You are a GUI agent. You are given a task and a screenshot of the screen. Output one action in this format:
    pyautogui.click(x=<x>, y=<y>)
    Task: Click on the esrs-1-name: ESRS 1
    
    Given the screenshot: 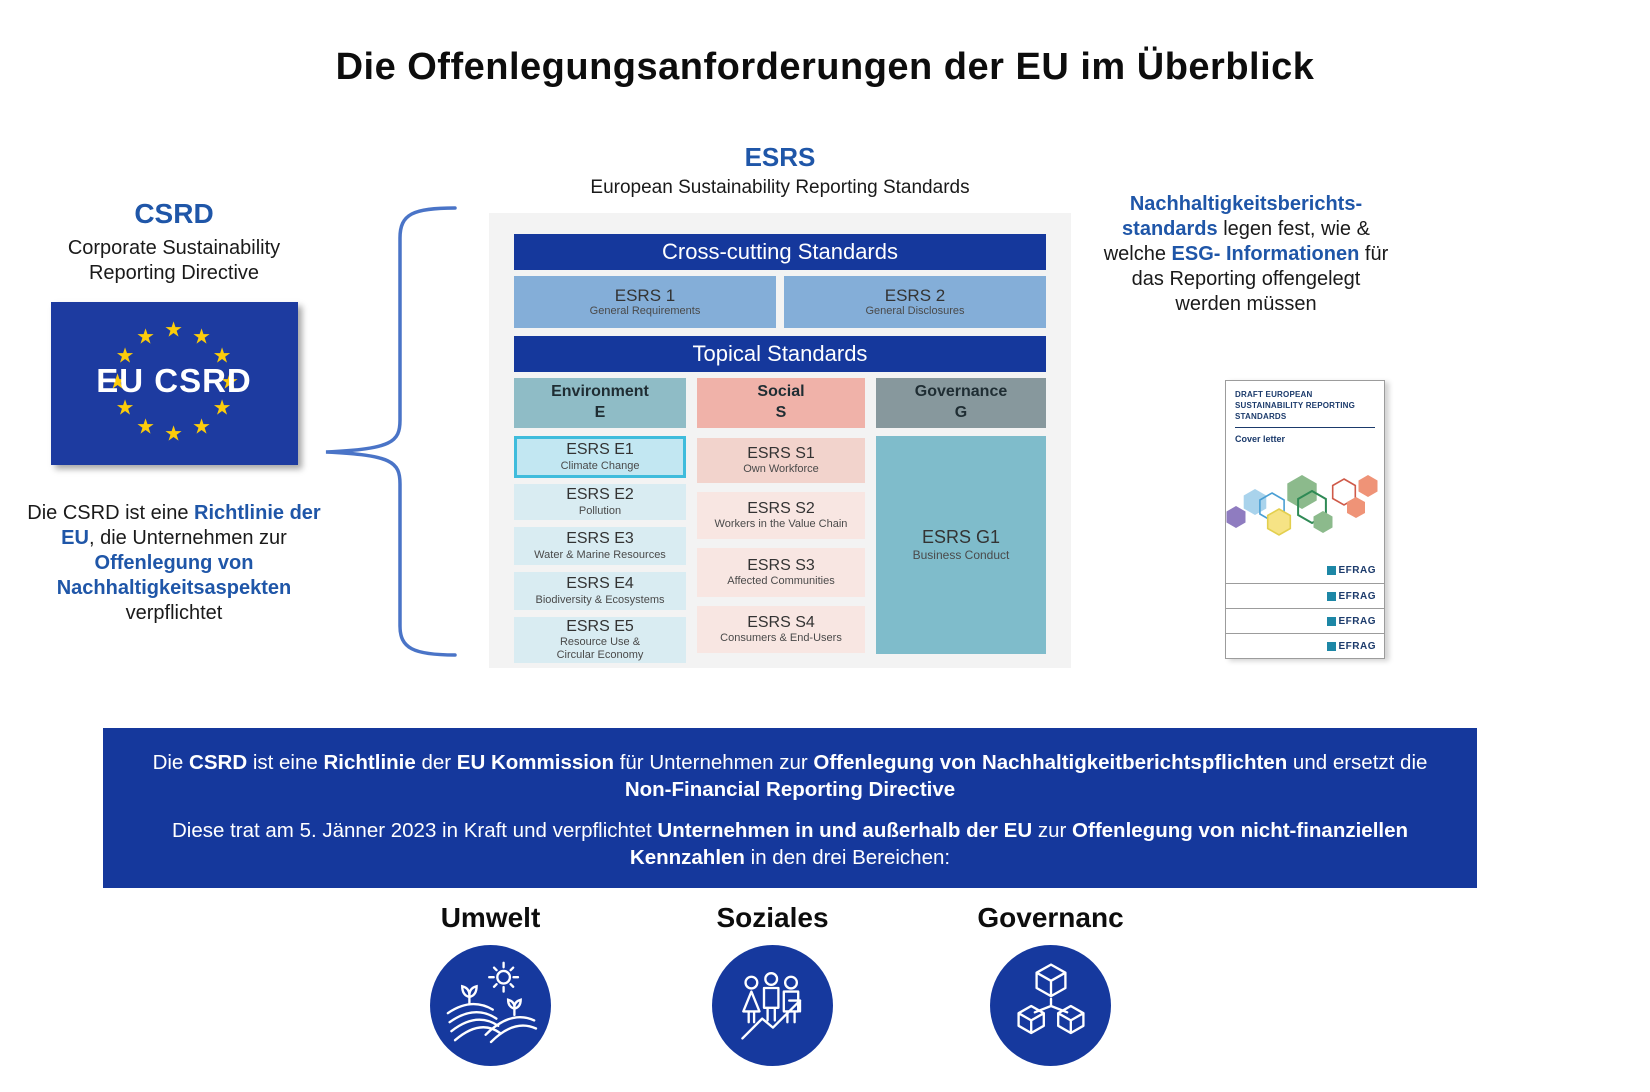 What is the action you would take?
    pyautogui.click(x=645, y=295)
    